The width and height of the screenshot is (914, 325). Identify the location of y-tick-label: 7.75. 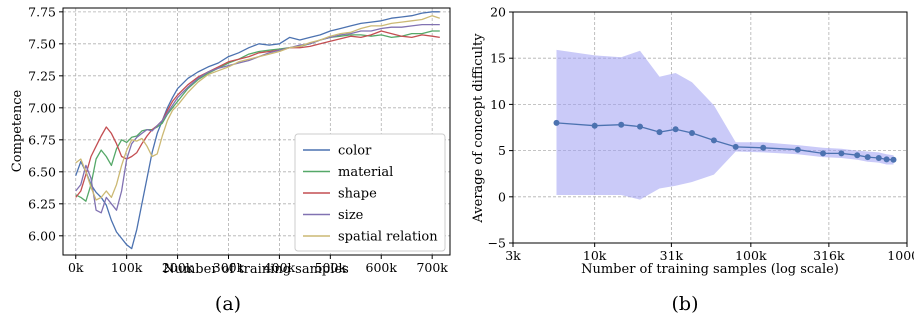
(42, 11).